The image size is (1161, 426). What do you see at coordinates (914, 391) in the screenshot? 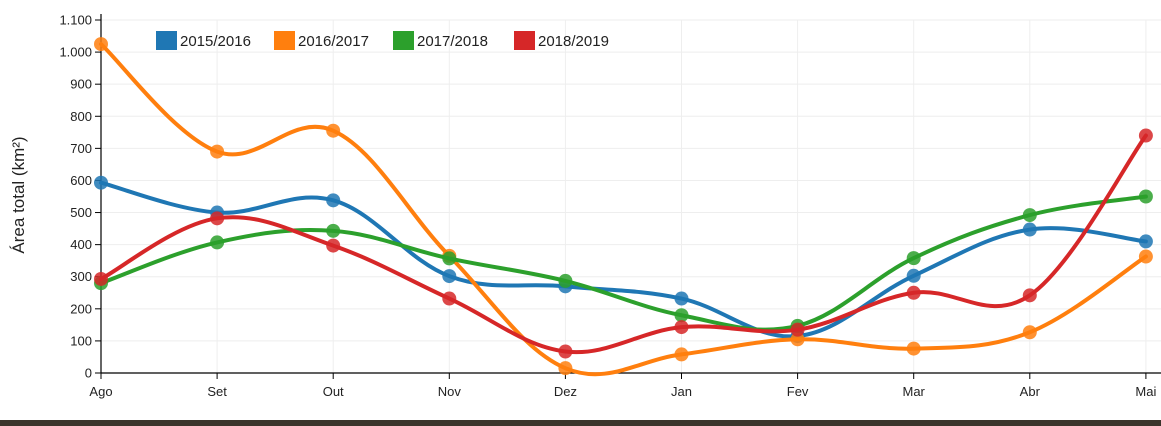
I see `x-tick-label: Mar` at bounding box center [914, 391].